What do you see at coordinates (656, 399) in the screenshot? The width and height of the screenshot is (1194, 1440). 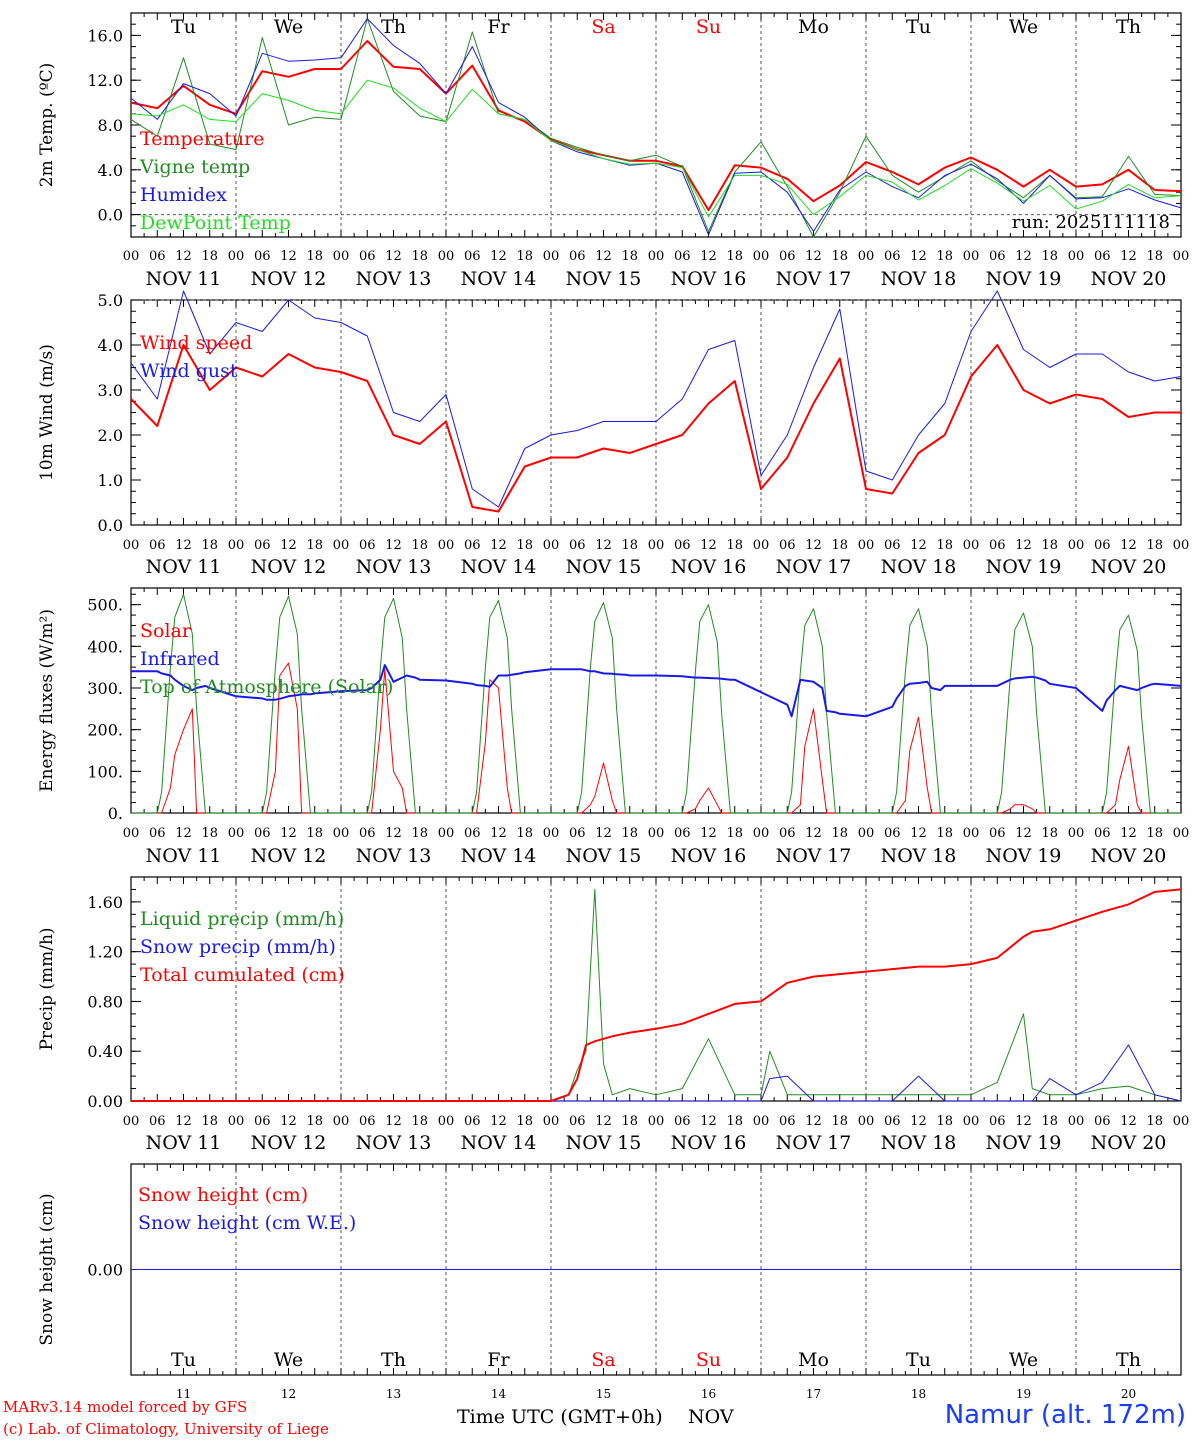 I see `series-line-wind-gust` at bounding box center [656, 399].